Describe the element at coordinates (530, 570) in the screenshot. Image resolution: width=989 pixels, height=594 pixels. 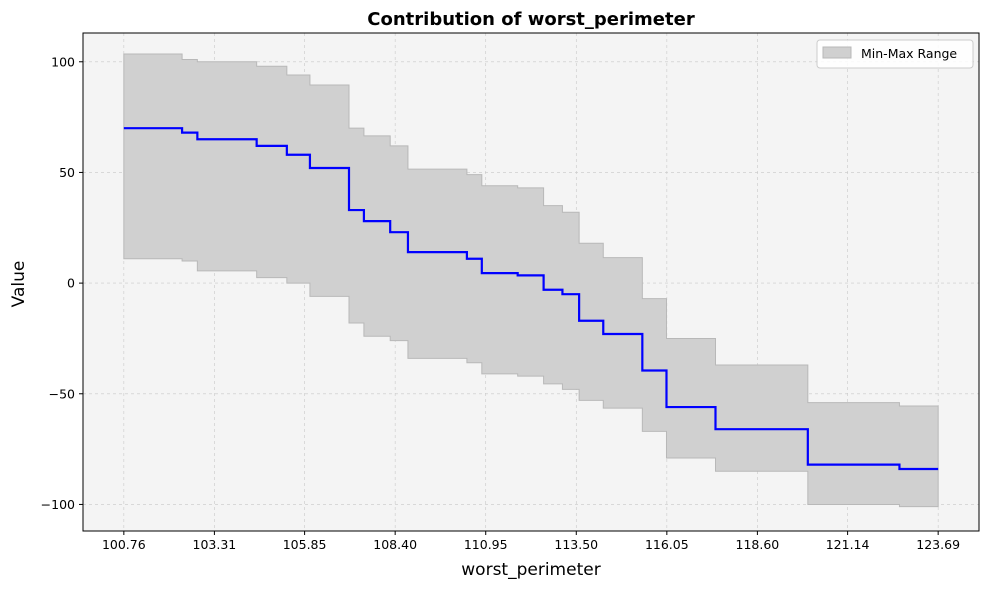
I see `x-axis-label: worst_perimeter` at that location.